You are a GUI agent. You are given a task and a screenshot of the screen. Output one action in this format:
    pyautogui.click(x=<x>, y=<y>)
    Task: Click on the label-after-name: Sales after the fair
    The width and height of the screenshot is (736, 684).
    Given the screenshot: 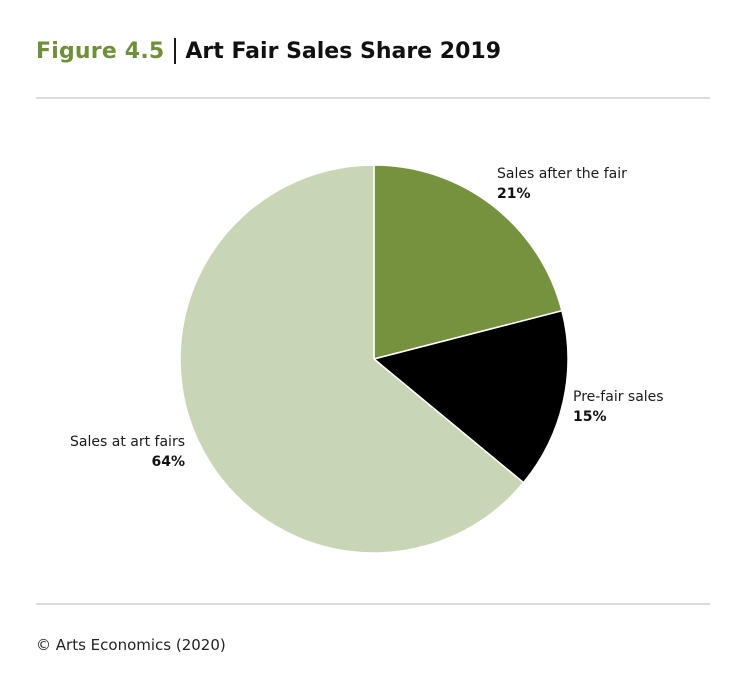 What is the action you would take?
    pyautogui.click(x=562, y=174)
    